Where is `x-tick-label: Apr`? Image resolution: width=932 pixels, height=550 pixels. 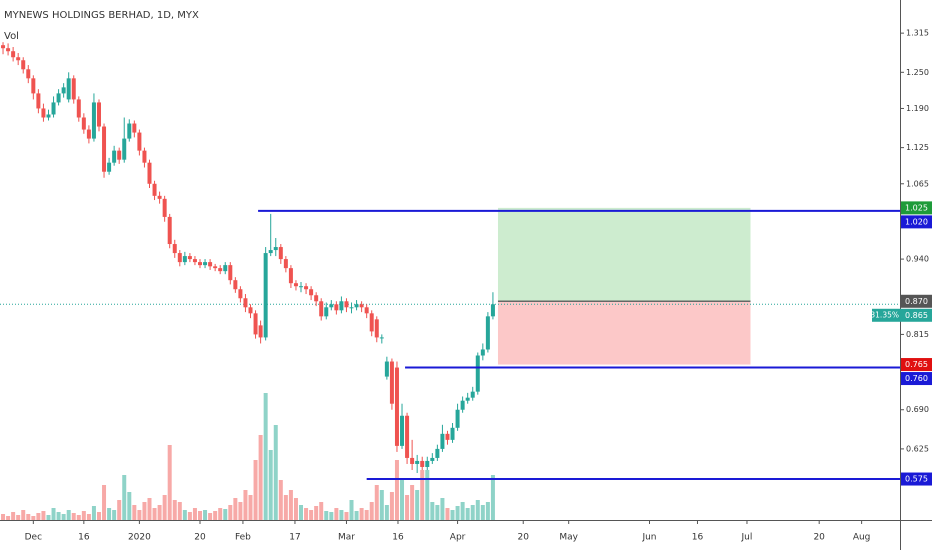
x-tick-label: Apr is located at coordinates (458, 538).